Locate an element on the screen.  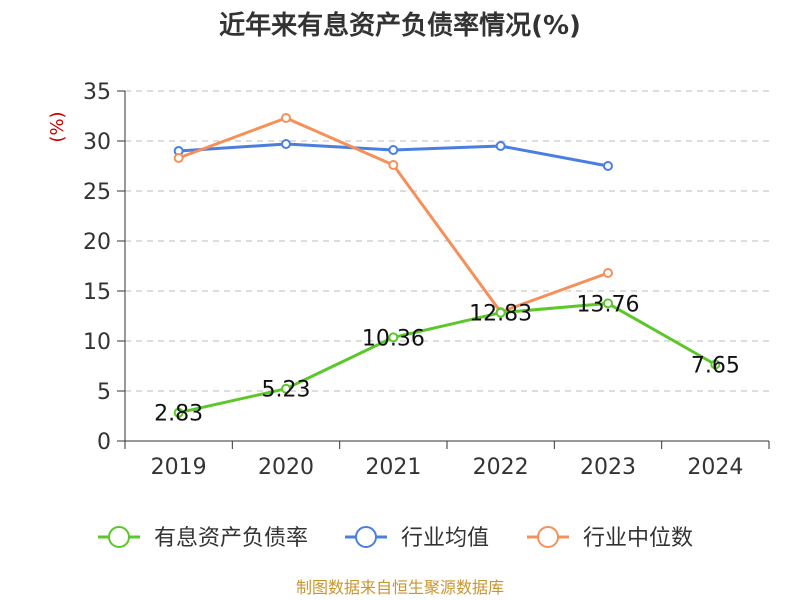
legend-label: 有息资产负债率 is located at coordinates (231, 538).